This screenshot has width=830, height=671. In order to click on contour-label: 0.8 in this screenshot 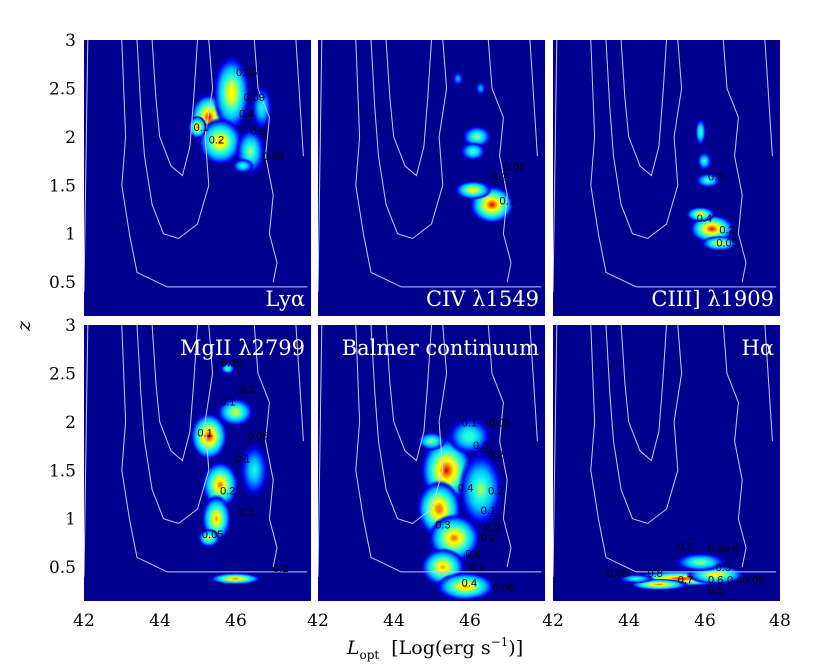, I will do `click(655, 574)`.